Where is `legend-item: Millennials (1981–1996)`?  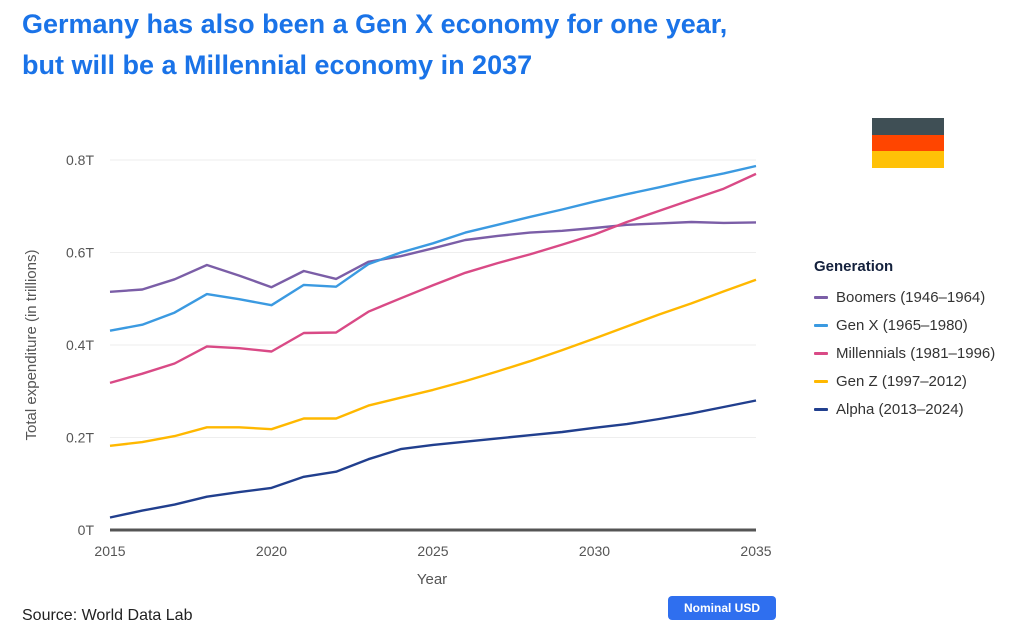 legend-item: Millennials (1981–1996) is located at coordinates (904, 353).